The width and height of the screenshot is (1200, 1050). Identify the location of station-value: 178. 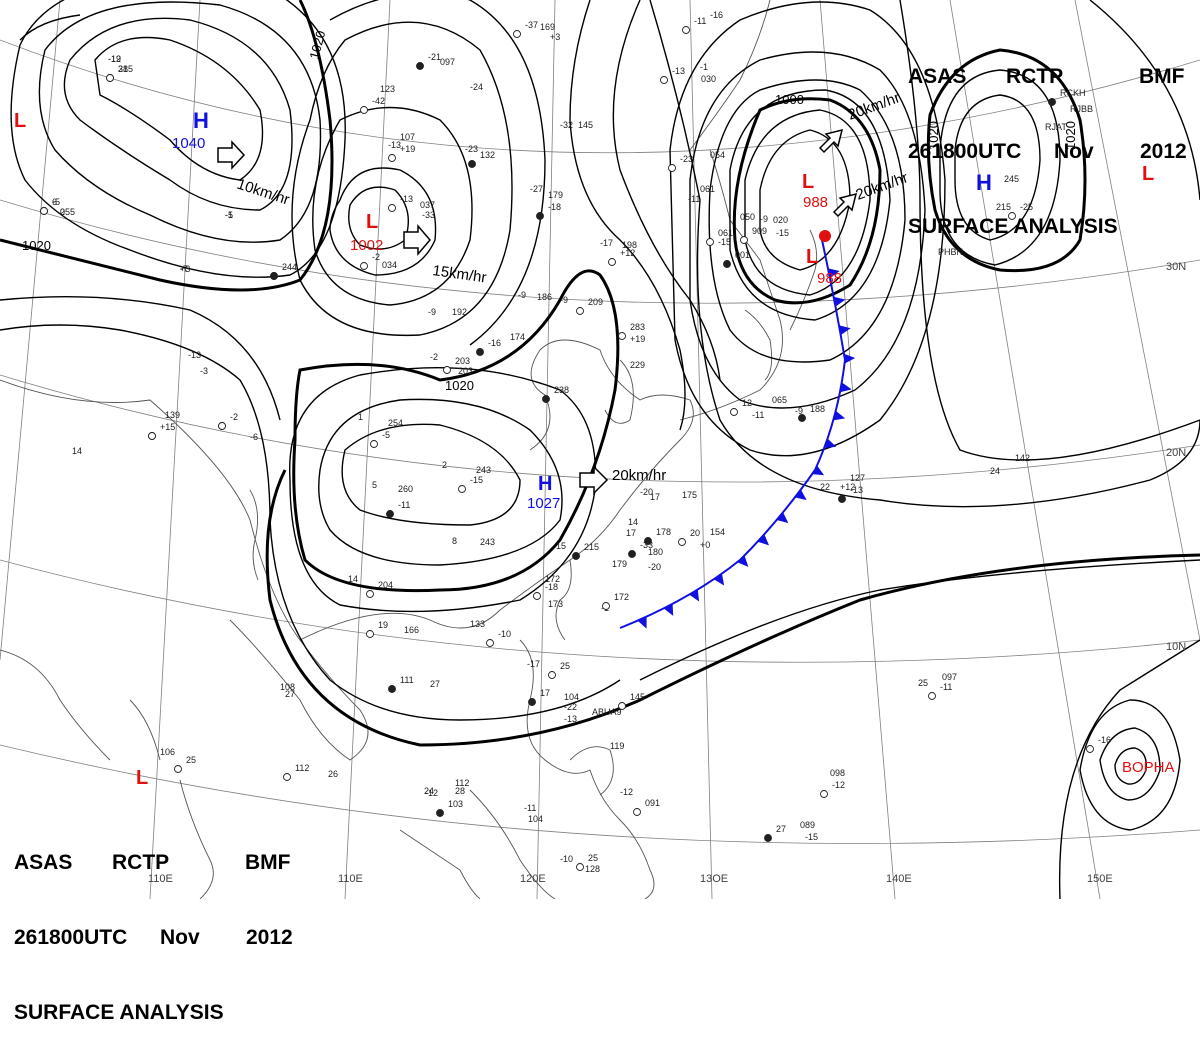
(663, 532).